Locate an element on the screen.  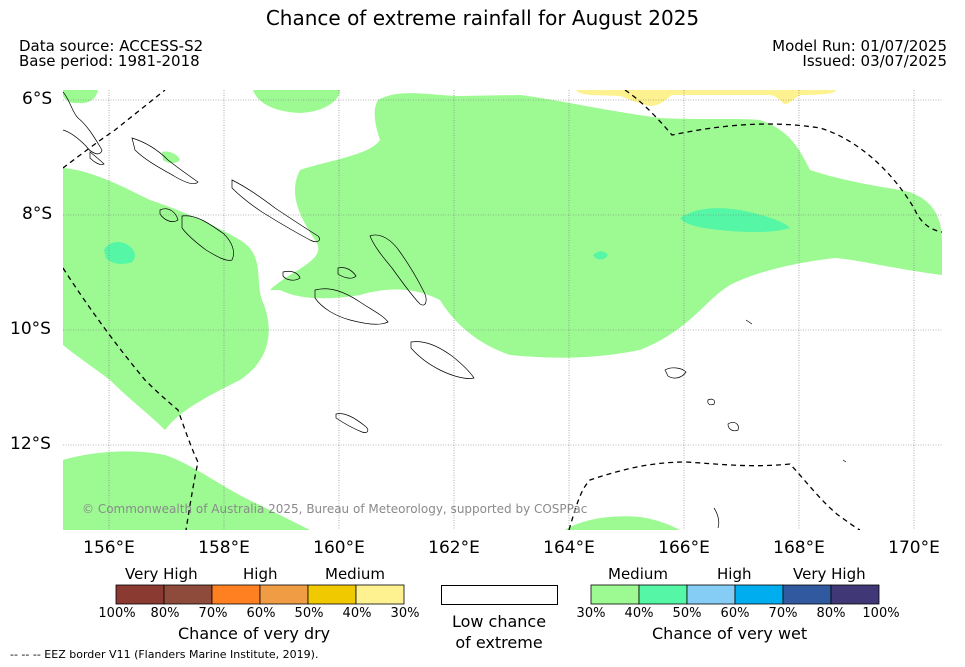
wet-legend-header: Medium is located at coordinates (638, 574).